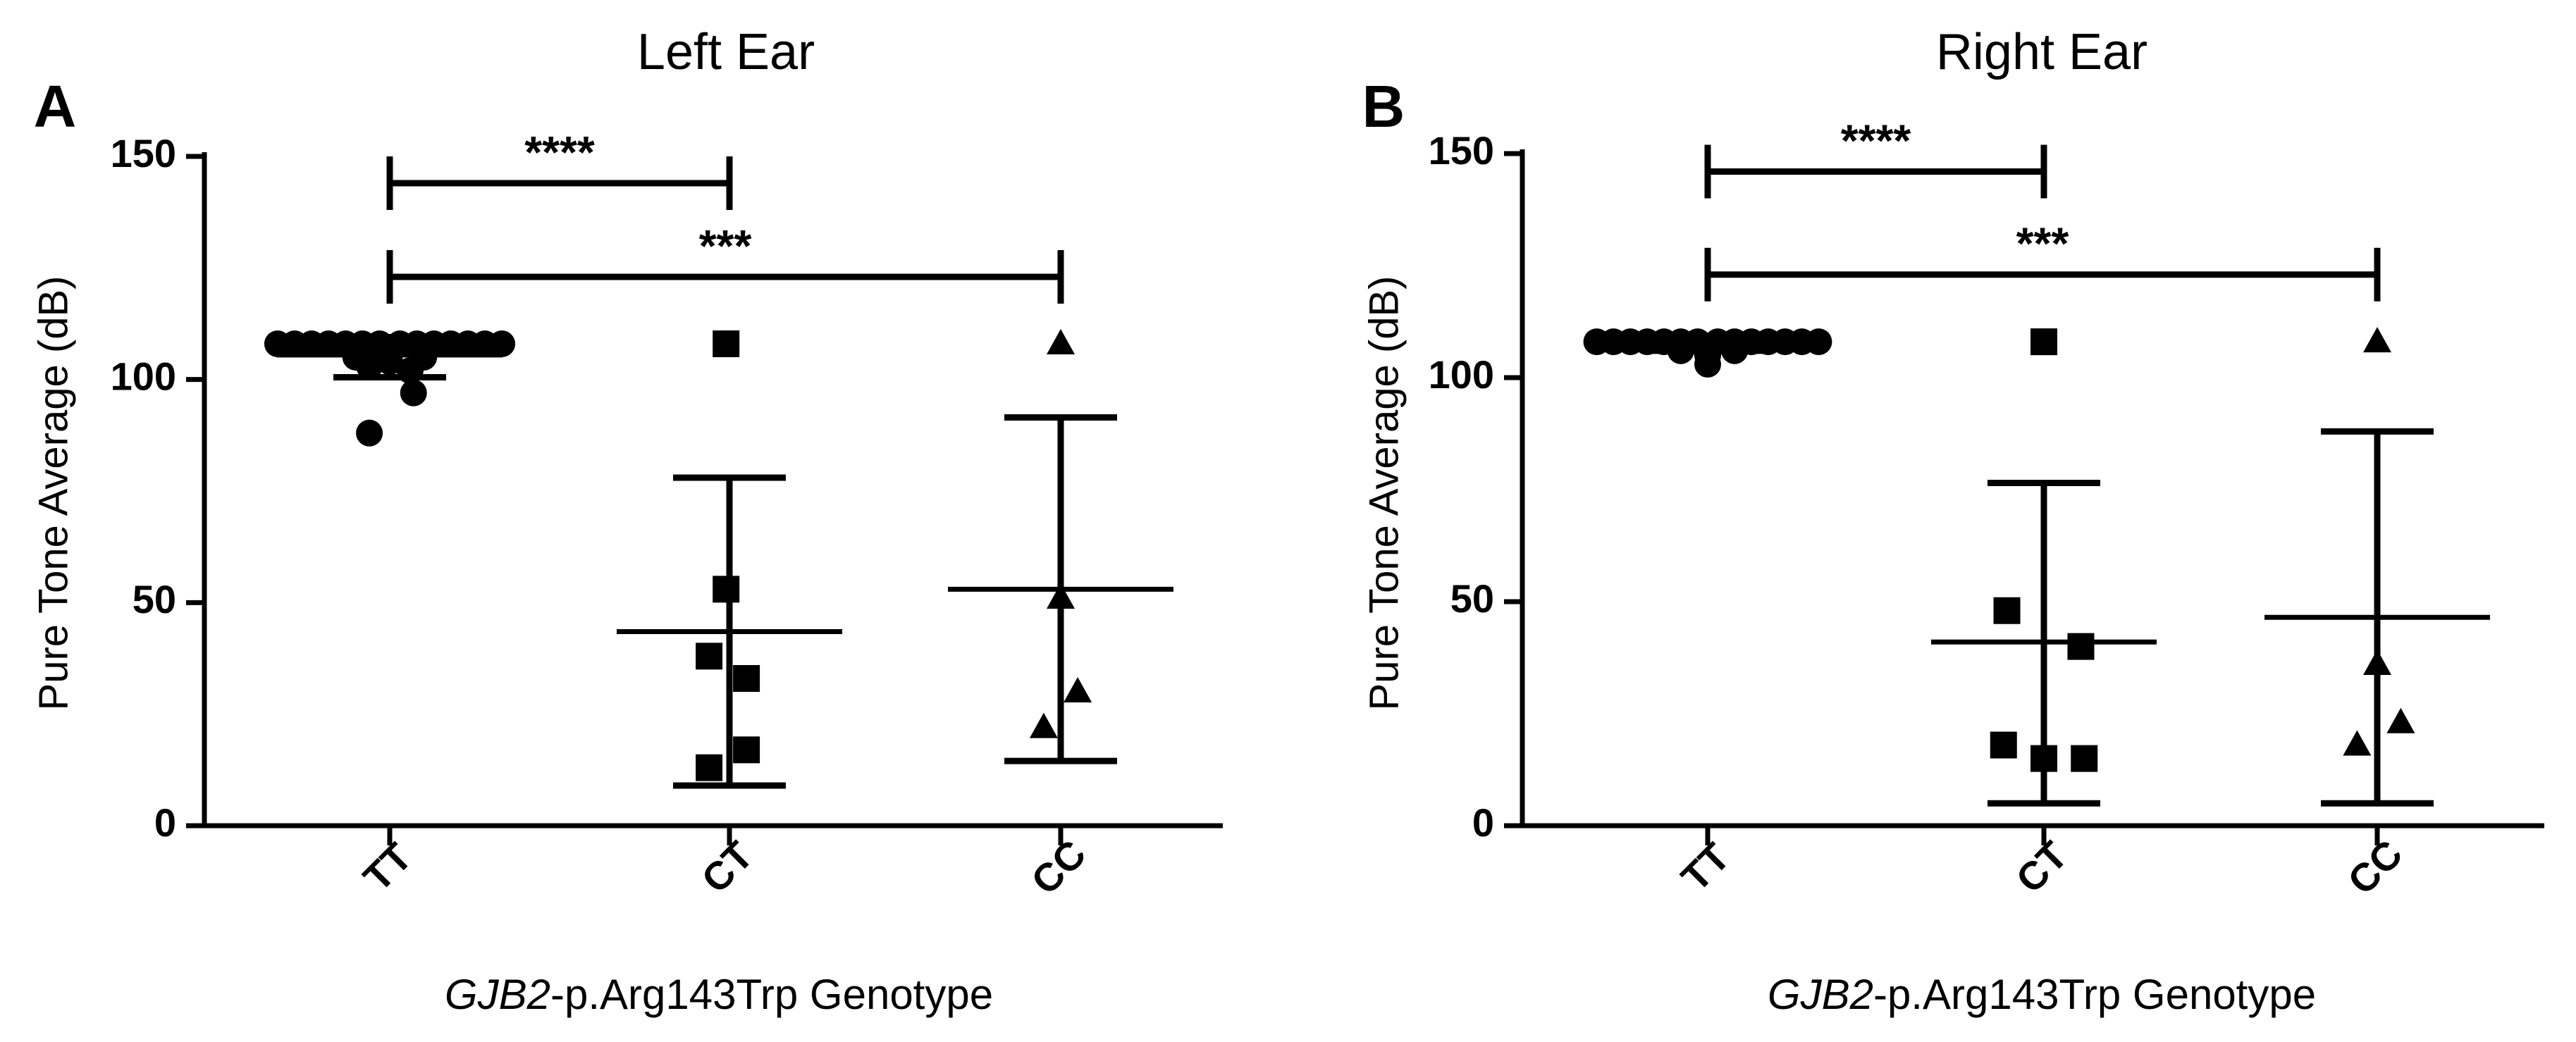 The width and height of the screenshot is (2576, 1042). Describe the element at coordinates (726, 52) in the screenshot. I see `chart-title: Left Ear` at that location.